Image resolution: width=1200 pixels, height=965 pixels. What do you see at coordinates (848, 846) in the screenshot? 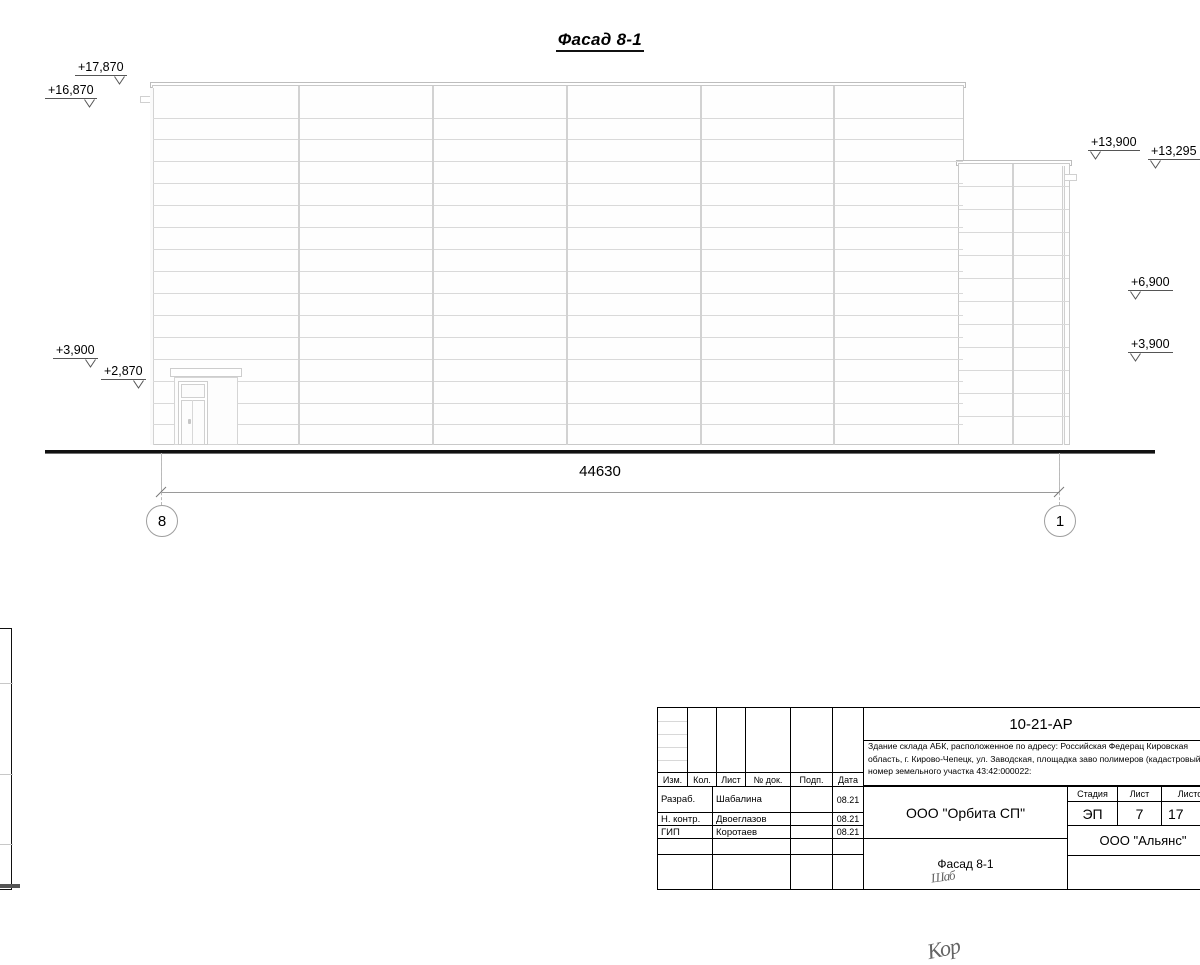
I see `date-empty1` at bounding box center [848, 846].